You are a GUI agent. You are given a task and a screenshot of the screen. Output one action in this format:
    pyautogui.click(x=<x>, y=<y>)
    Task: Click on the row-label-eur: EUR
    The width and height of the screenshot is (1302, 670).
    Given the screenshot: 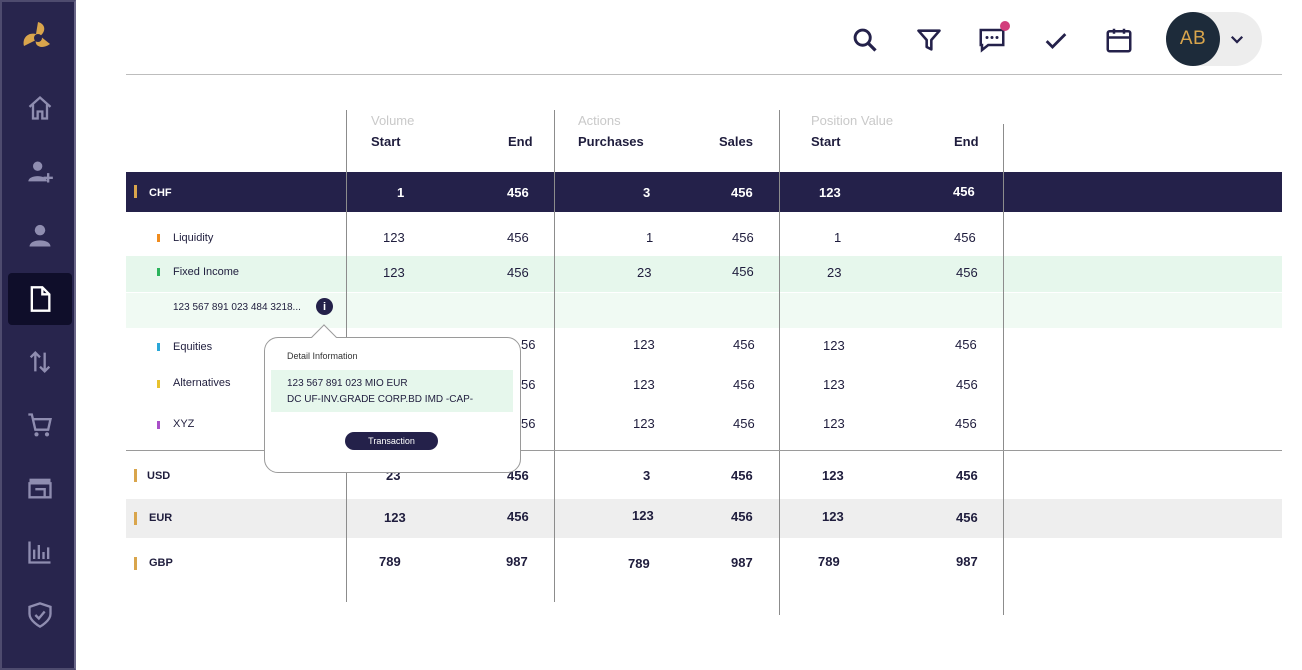 What is the action you would take?
    pyautogui.click(x=161, y=518)
    